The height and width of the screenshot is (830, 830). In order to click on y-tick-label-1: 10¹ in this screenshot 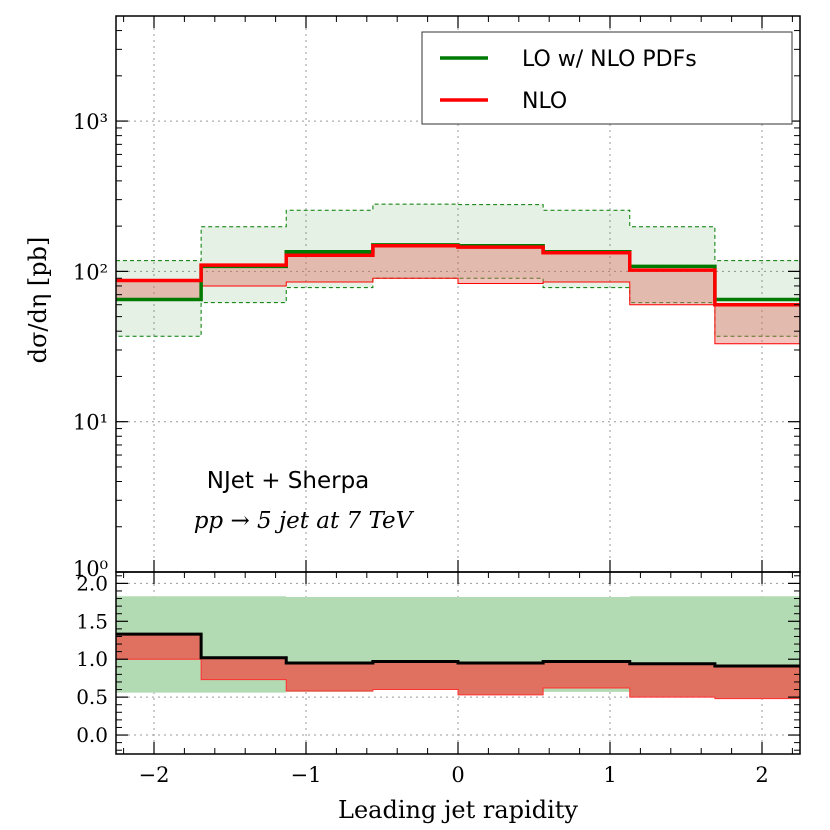, I will do `click(90, 423)`.